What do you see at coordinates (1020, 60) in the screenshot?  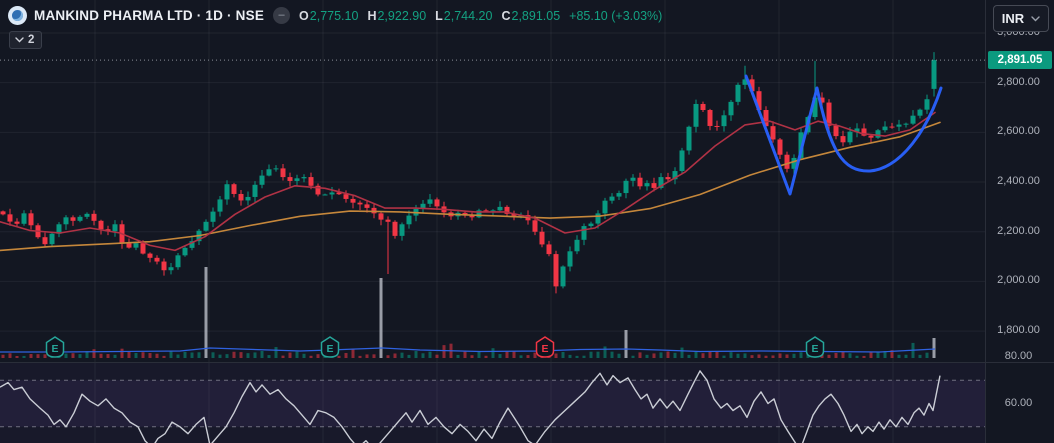 I see `last-price-badge: 2,891.05` at bounding box center [1020, 60].